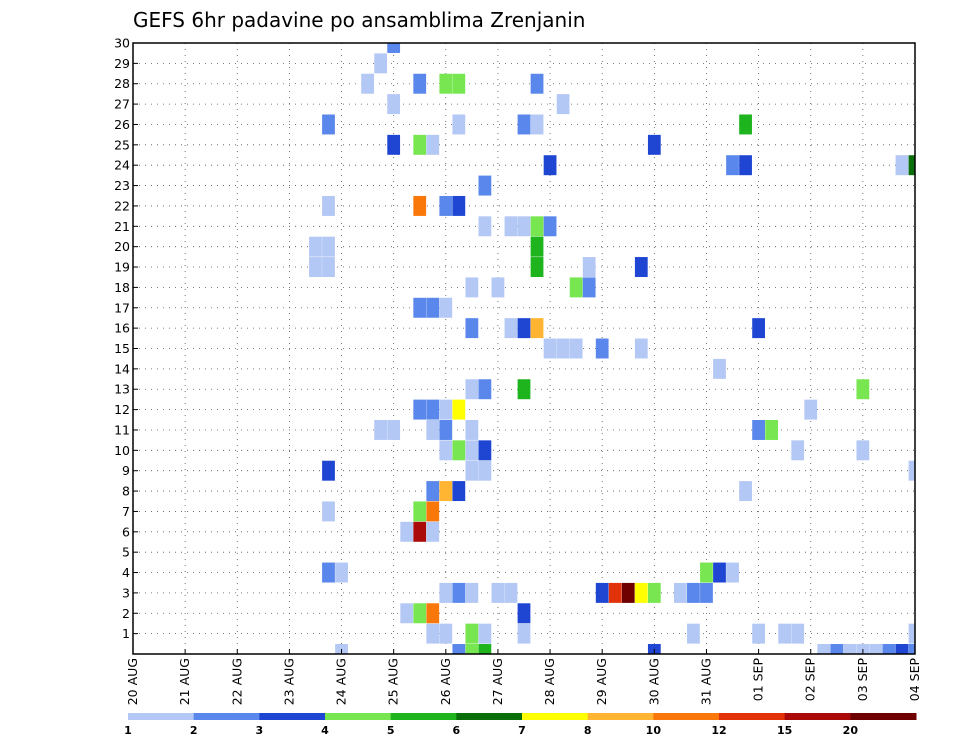 This screenshot has width=960, height=742. What do you see at coordinates (393, 681) in the screenshot?
I see `x-tick-label: 25 AUG` at bounding box center [393, 681].